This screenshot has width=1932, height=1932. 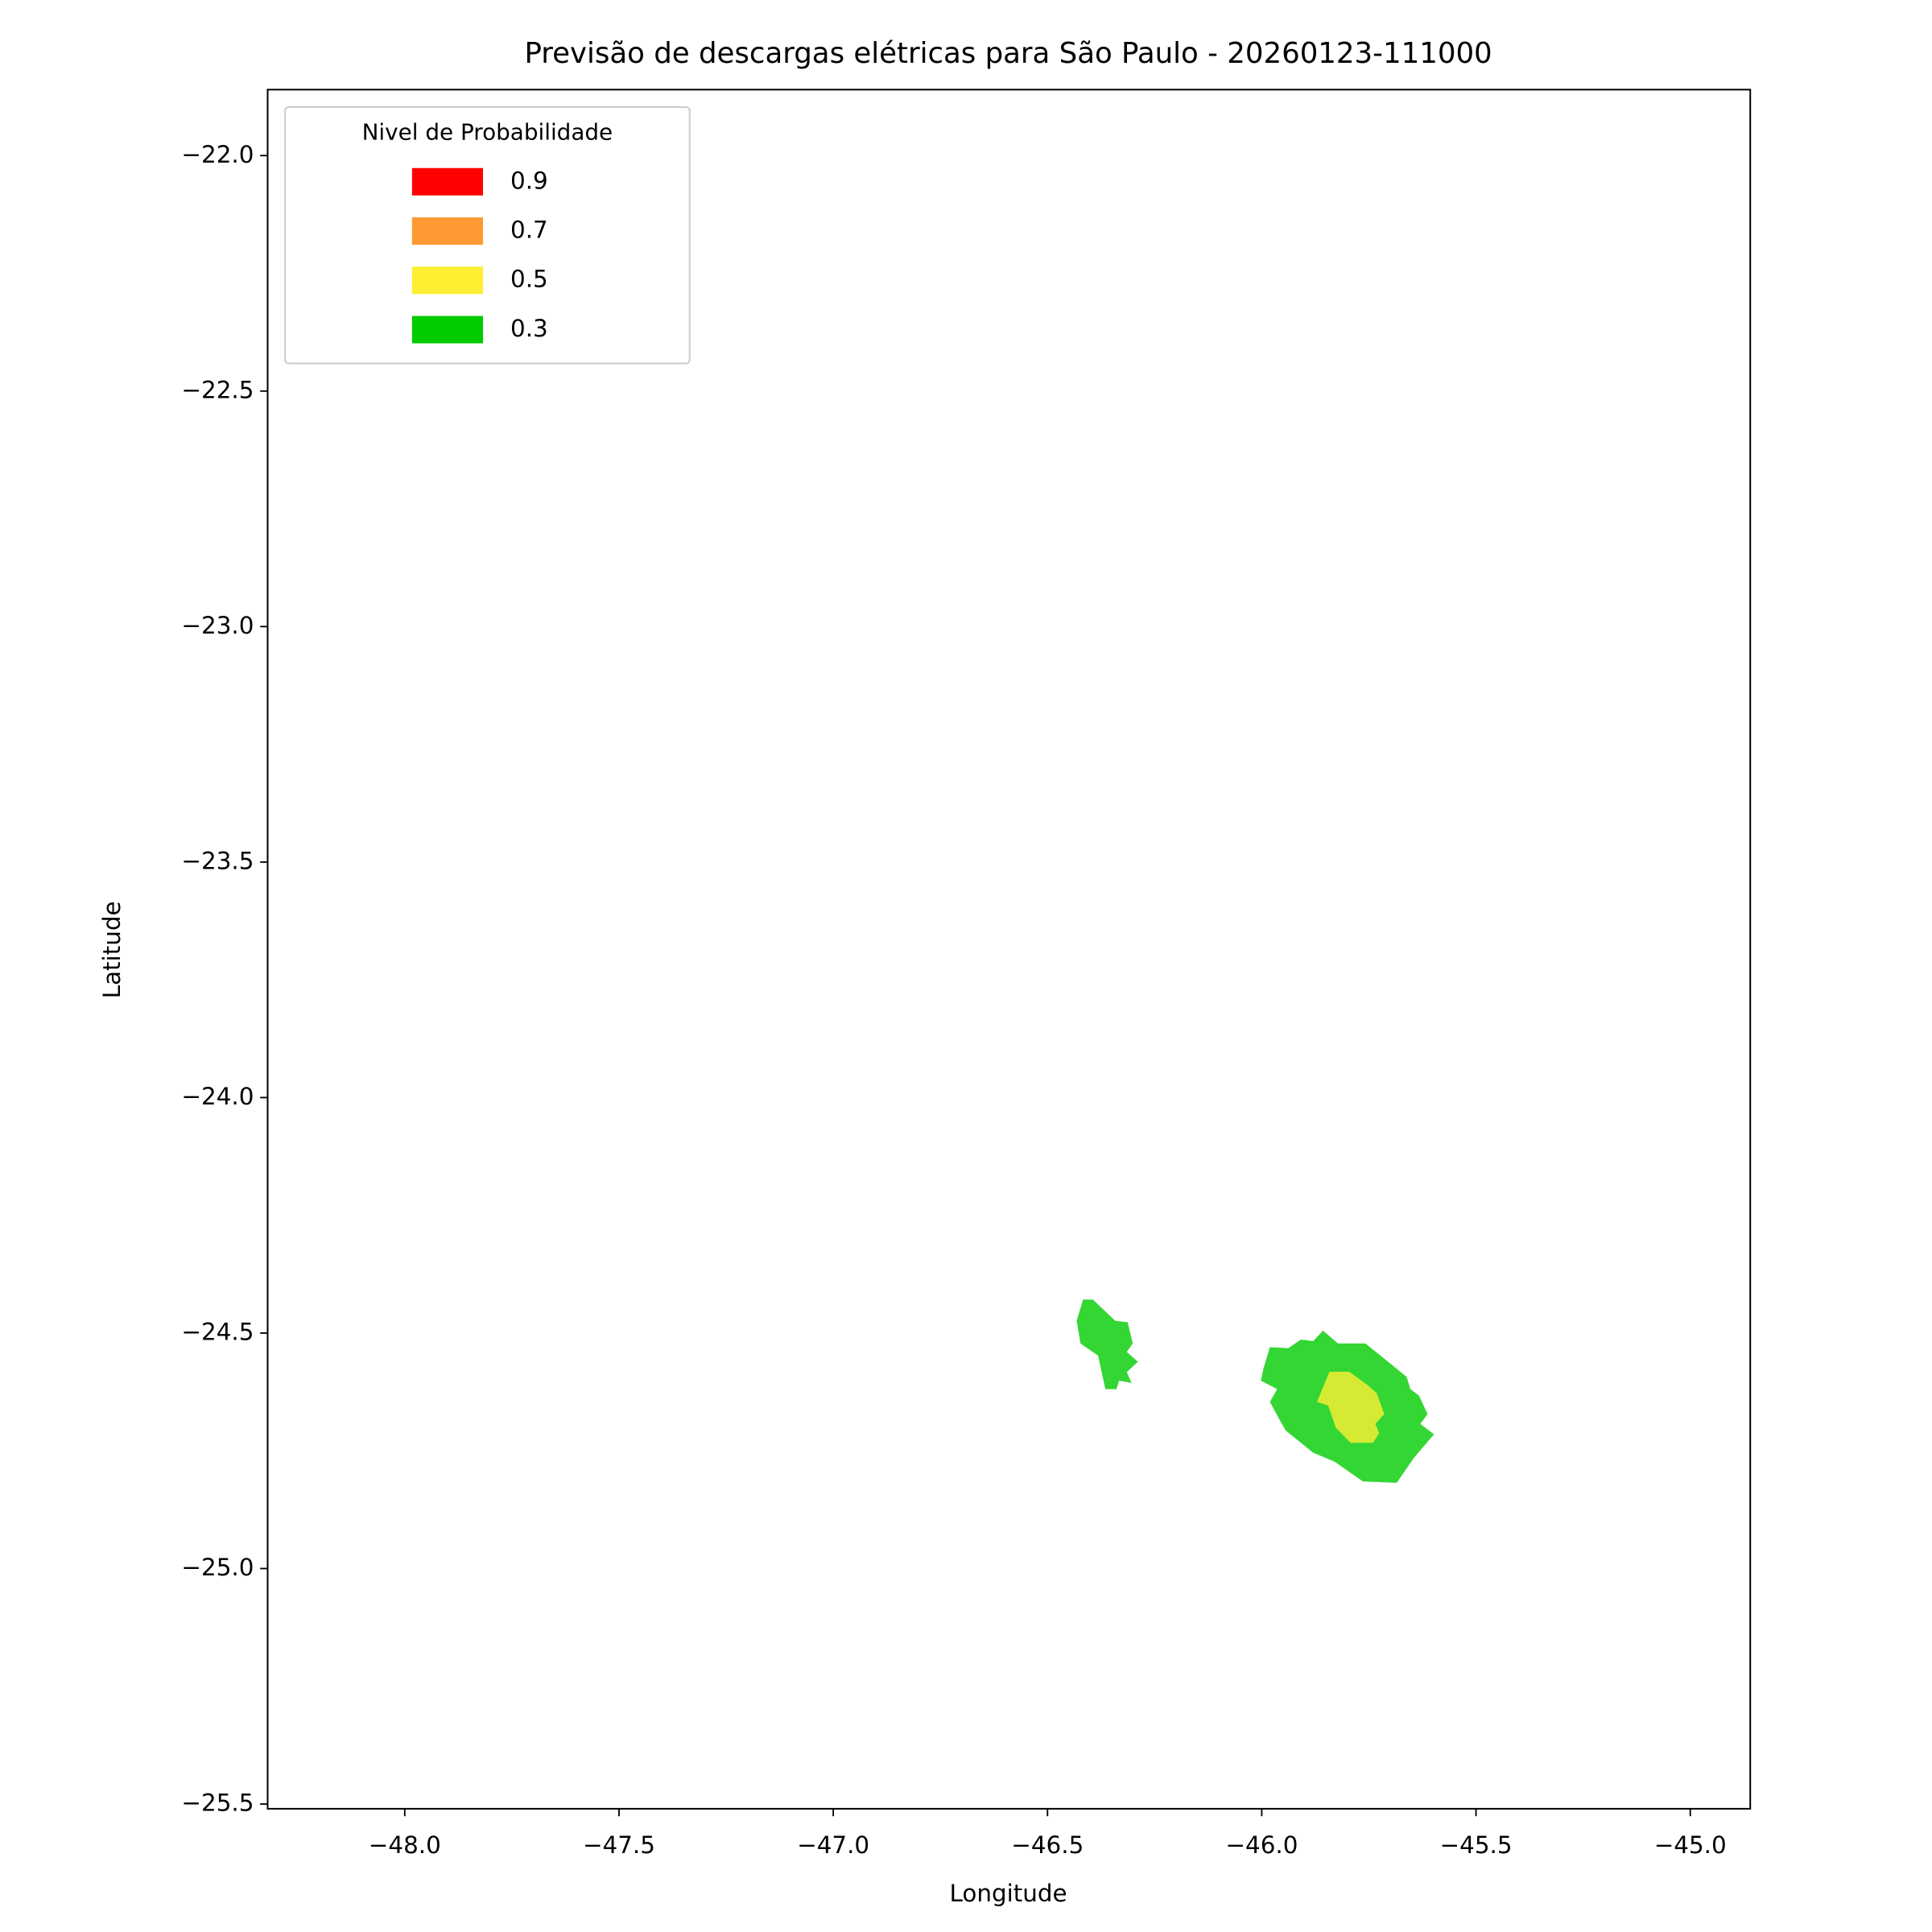 I want to click on x-tick-label: −46.0, so click(x=1261, y=1845).